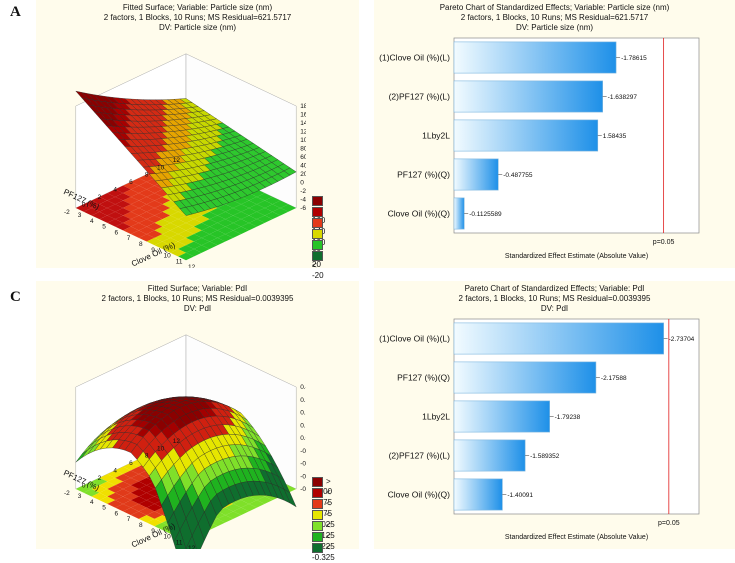 This screenshot has height=563, width=735. What do you see at coordinates (303, 106) in the screenshot?
I see `z-tick-label: 180` at bounding box center [303, 106].